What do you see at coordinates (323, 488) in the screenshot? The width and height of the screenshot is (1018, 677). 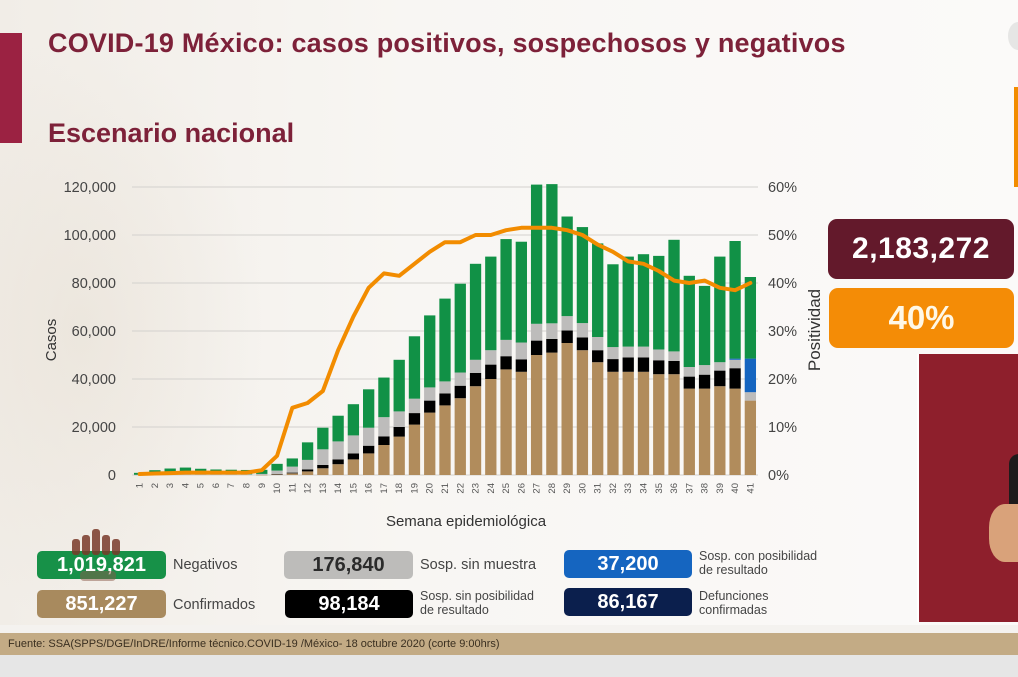 I see `x-tick-label: 13` at bounding box center [323, 488].